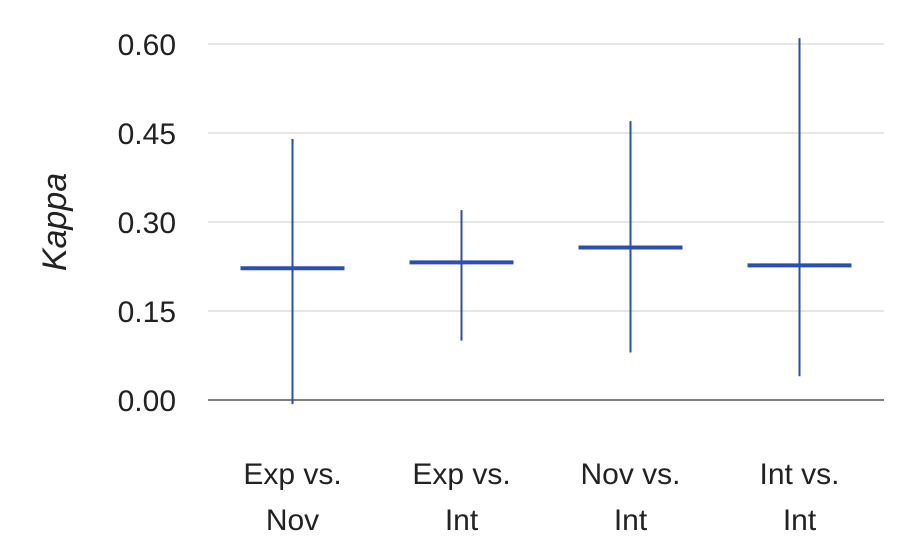  Describe the element at coordinates (630, 474) in the screenshot. I see `x-category-label-line1: Nov vs.` at that location.